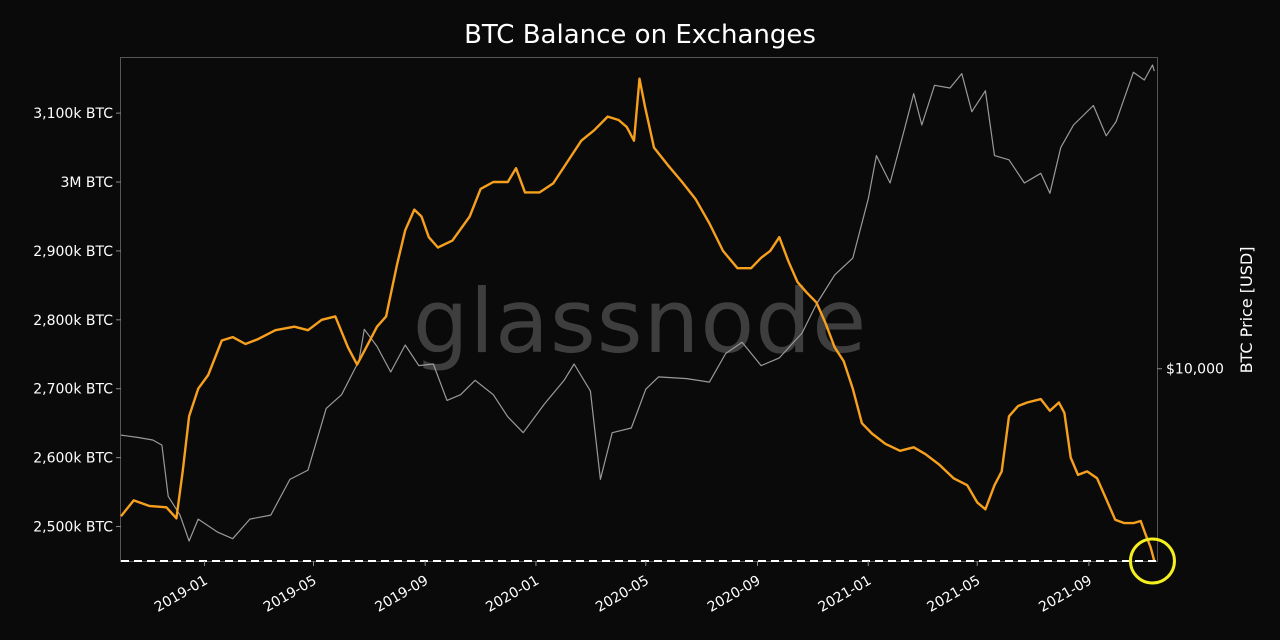 This screenshot has width=1280, height=640. Describe the element at coordinates (73, 390) in the screenshot. I see `y-tick-label: 2,700k BTC` at that location.